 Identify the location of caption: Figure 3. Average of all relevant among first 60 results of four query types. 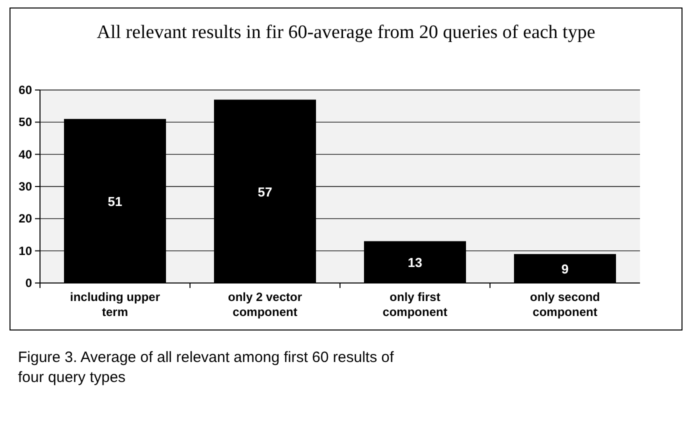
(206, 367).